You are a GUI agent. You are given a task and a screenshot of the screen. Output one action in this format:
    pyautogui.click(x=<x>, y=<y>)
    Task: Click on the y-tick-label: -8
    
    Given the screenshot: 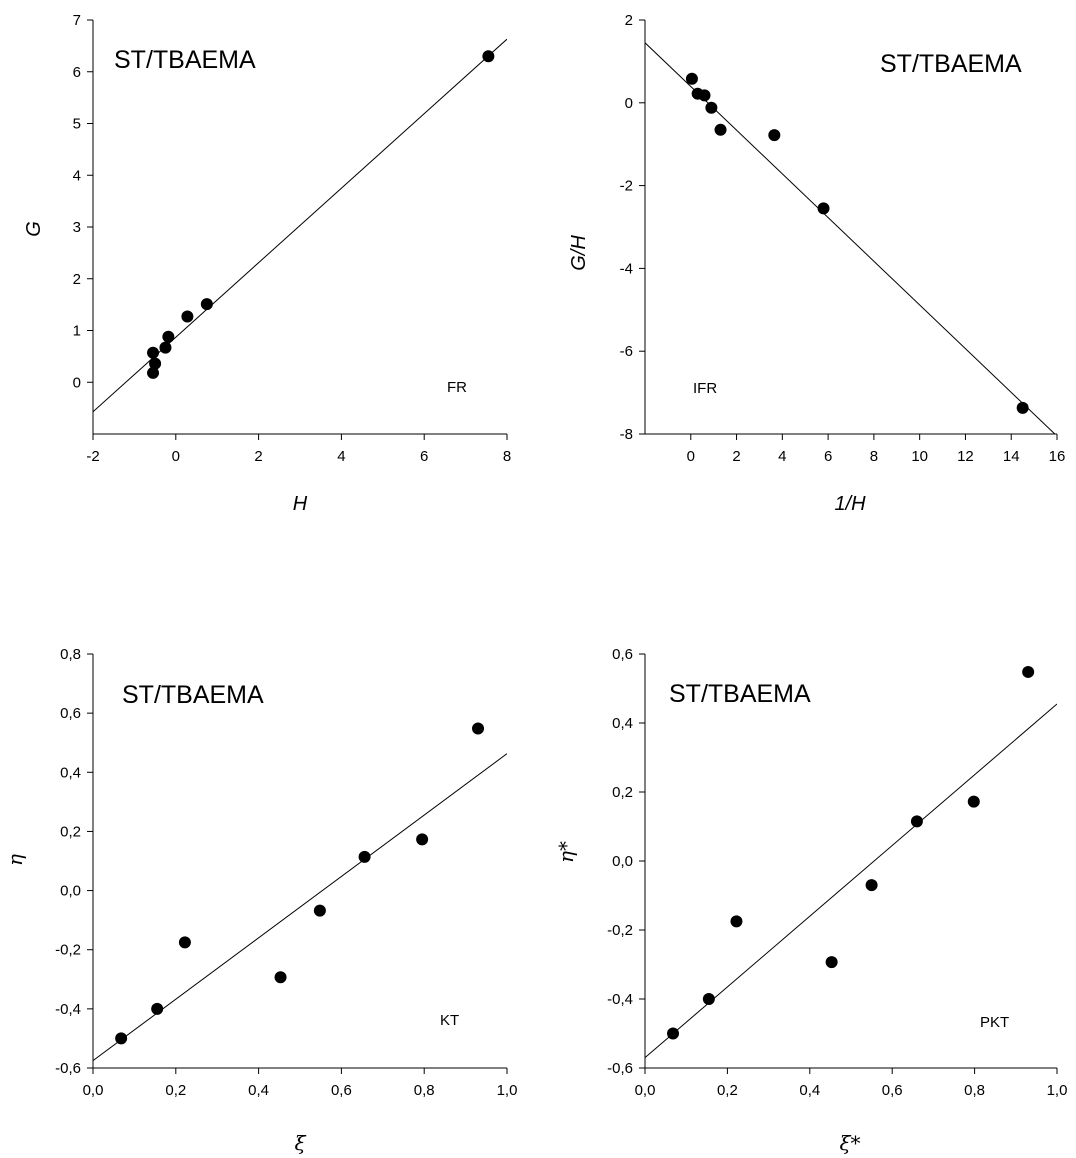 What is the action you would take?
    pyautogui.click(x=626, y=434)
    